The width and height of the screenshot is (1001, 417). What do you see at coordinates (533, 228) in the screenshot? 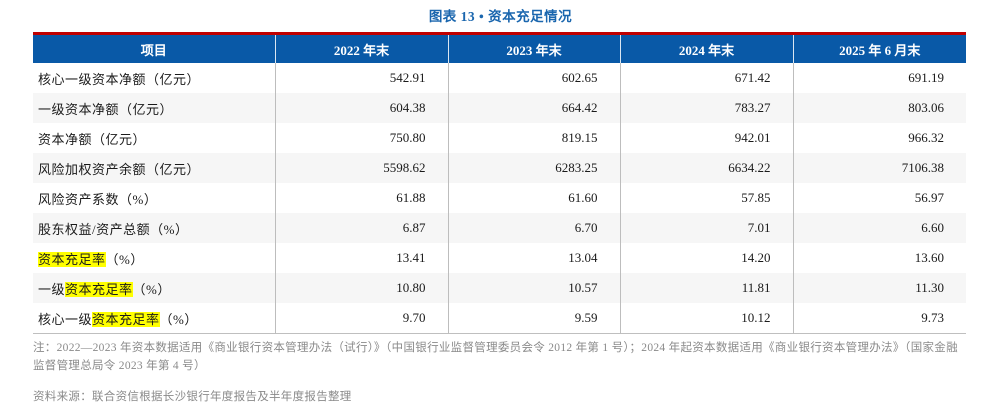
I see `row-value: 6.70` at bounding box center [533, 228].